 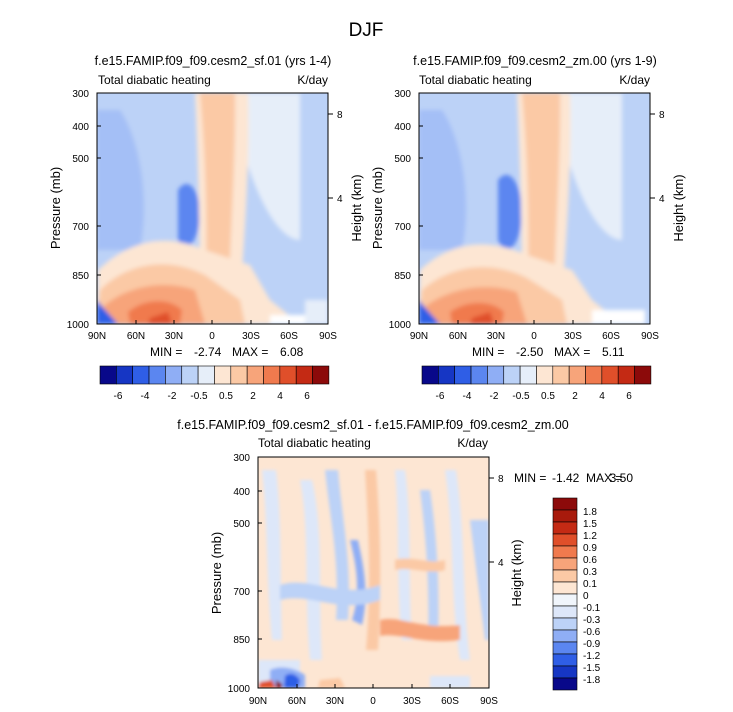 I want to click on panel-3-y-right-ticks: 8 4, so click(x=496, y=521).